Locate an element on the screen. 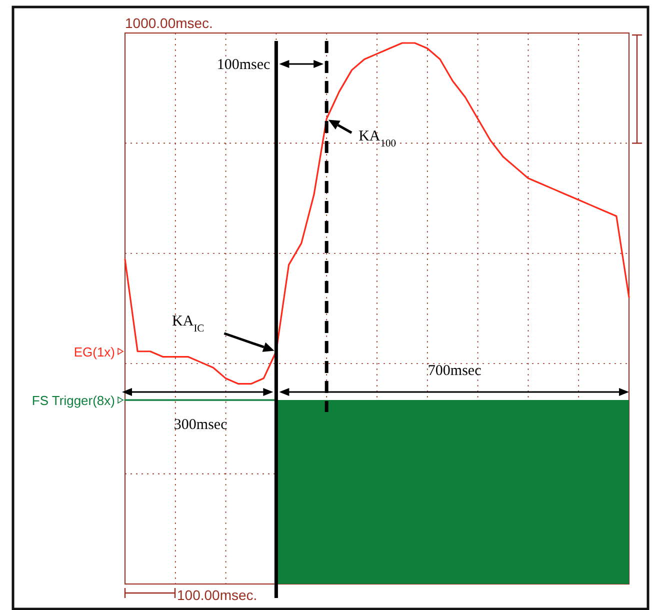 This screenshot has width=657, height=610. annotation: 300msec is located at coordinates (201, 425).